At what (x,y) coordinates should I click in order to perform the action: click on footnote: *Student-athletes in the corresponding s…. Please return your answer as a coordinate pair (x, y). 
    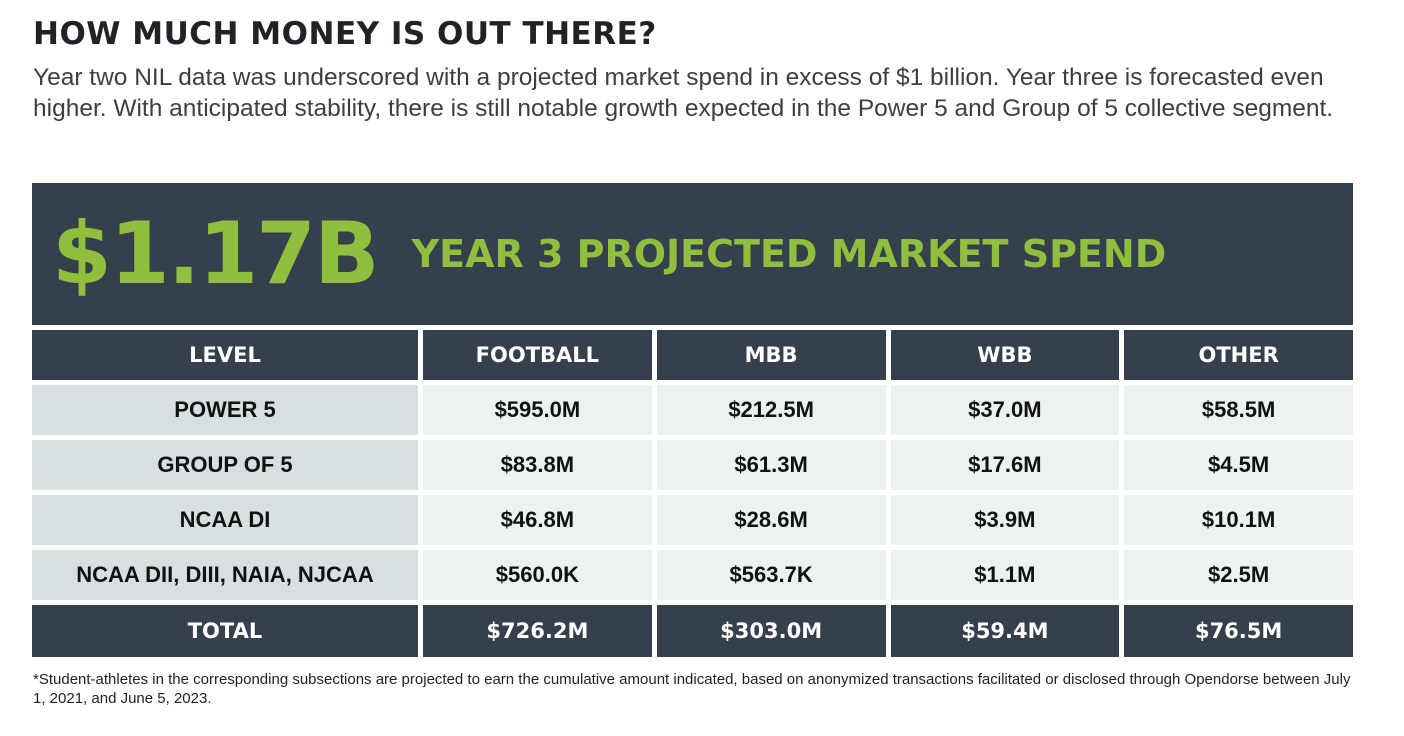
    Looking at the image, I should click on (692, 689).